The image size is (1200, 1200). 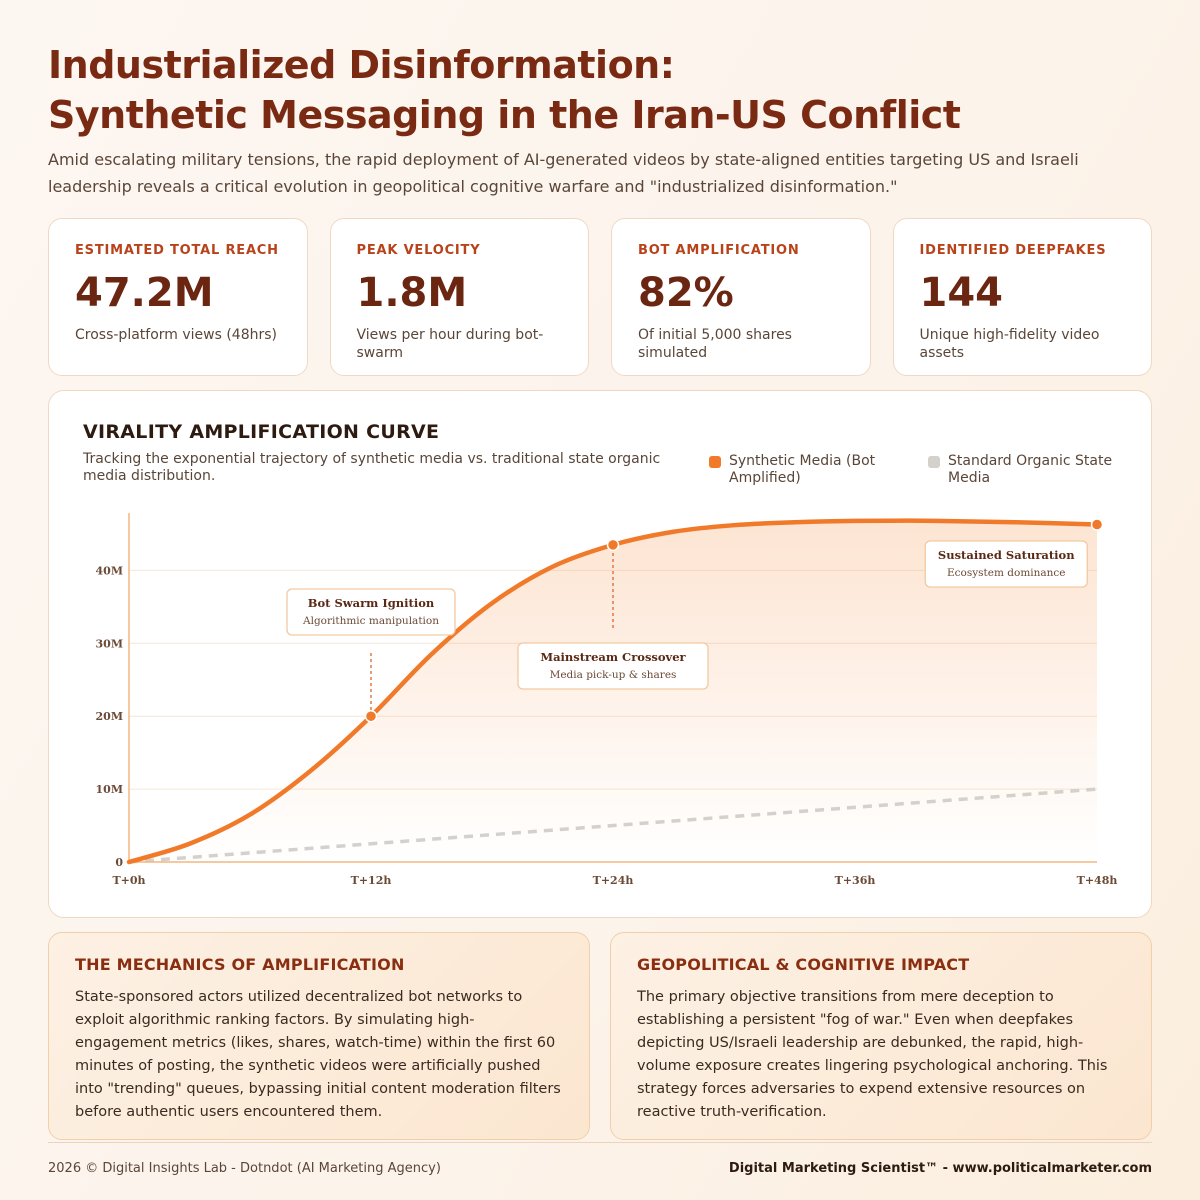 I want to click on kpi-description: Unique high-fidelity video assets, so click(x=1009, y=344).